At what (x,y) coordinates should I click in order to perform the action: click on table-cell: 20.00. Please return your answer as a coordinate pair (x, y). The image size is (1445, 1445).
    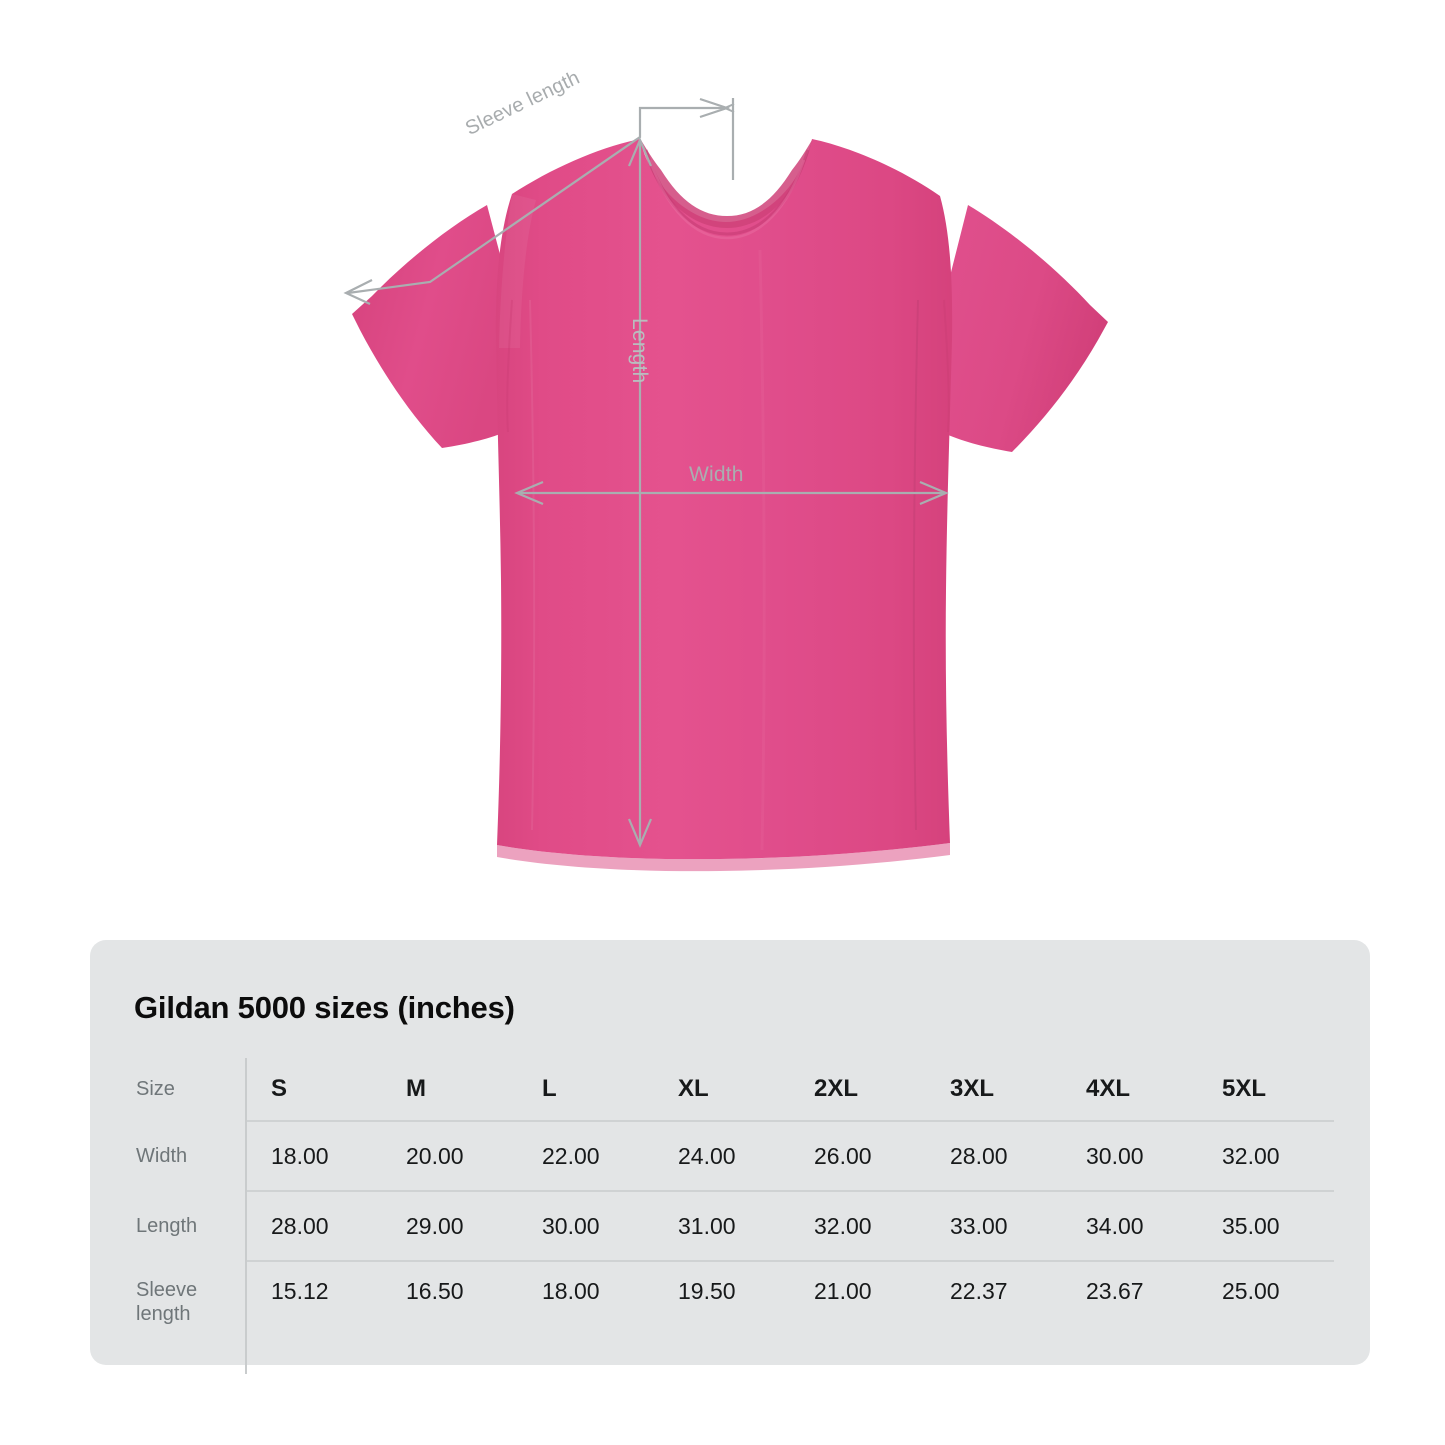
    Looking at the image, I should click on (450, 1155).